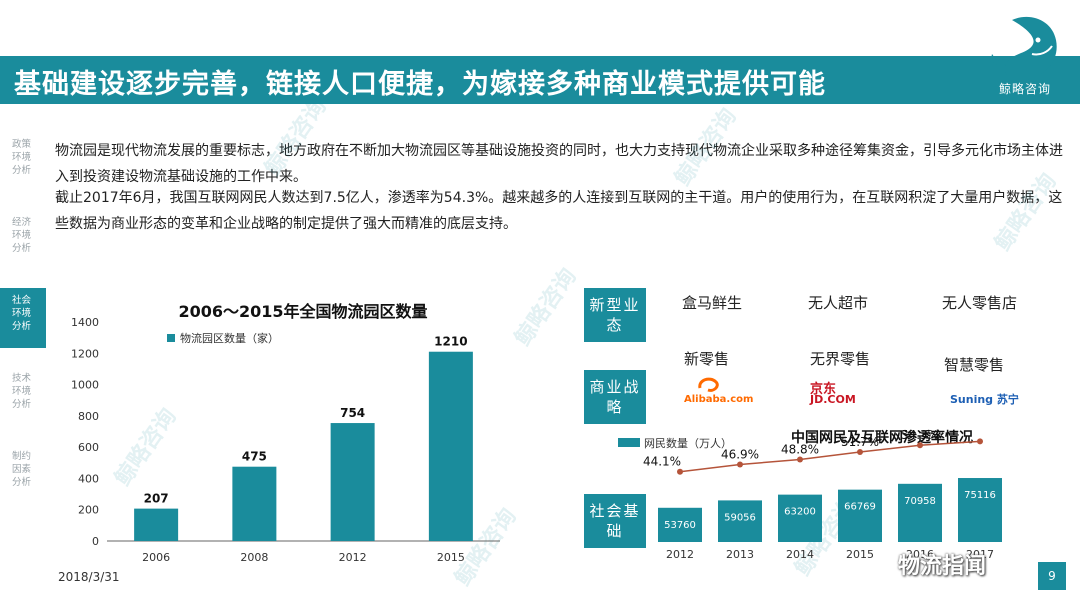 Image resolution: width=1080 pixels, height=608 pixels. I want to click on penetration-line: 44.1% 46.9% 48.8% 51.7% 54.3%, so click(813, 451).